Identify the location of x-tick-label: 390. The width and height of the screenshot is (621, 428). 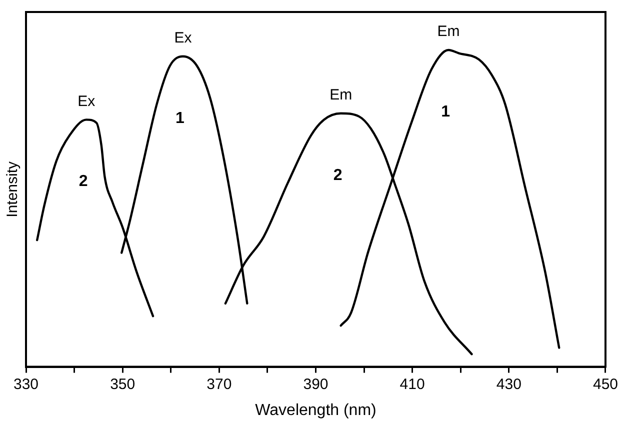
(315, 384).